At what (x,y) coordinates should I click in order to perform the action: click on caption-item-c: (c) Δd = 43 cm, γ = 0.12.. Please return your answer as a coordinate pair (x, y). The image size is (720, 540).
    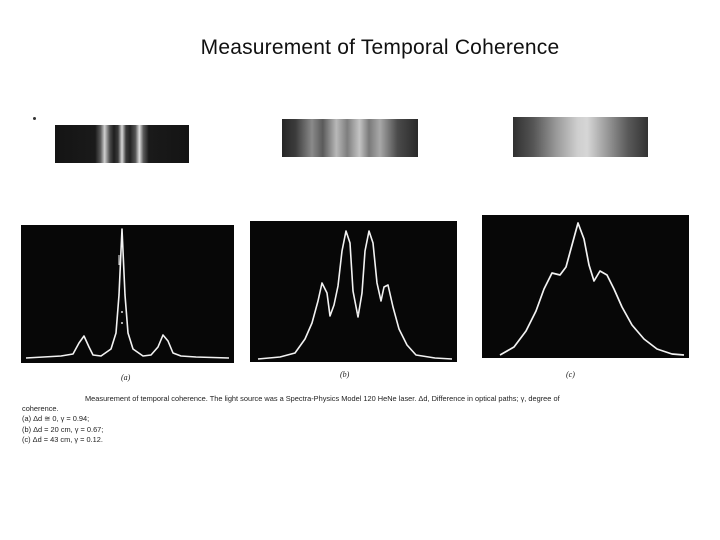
    Looking at the image, I should click on (62, 439).